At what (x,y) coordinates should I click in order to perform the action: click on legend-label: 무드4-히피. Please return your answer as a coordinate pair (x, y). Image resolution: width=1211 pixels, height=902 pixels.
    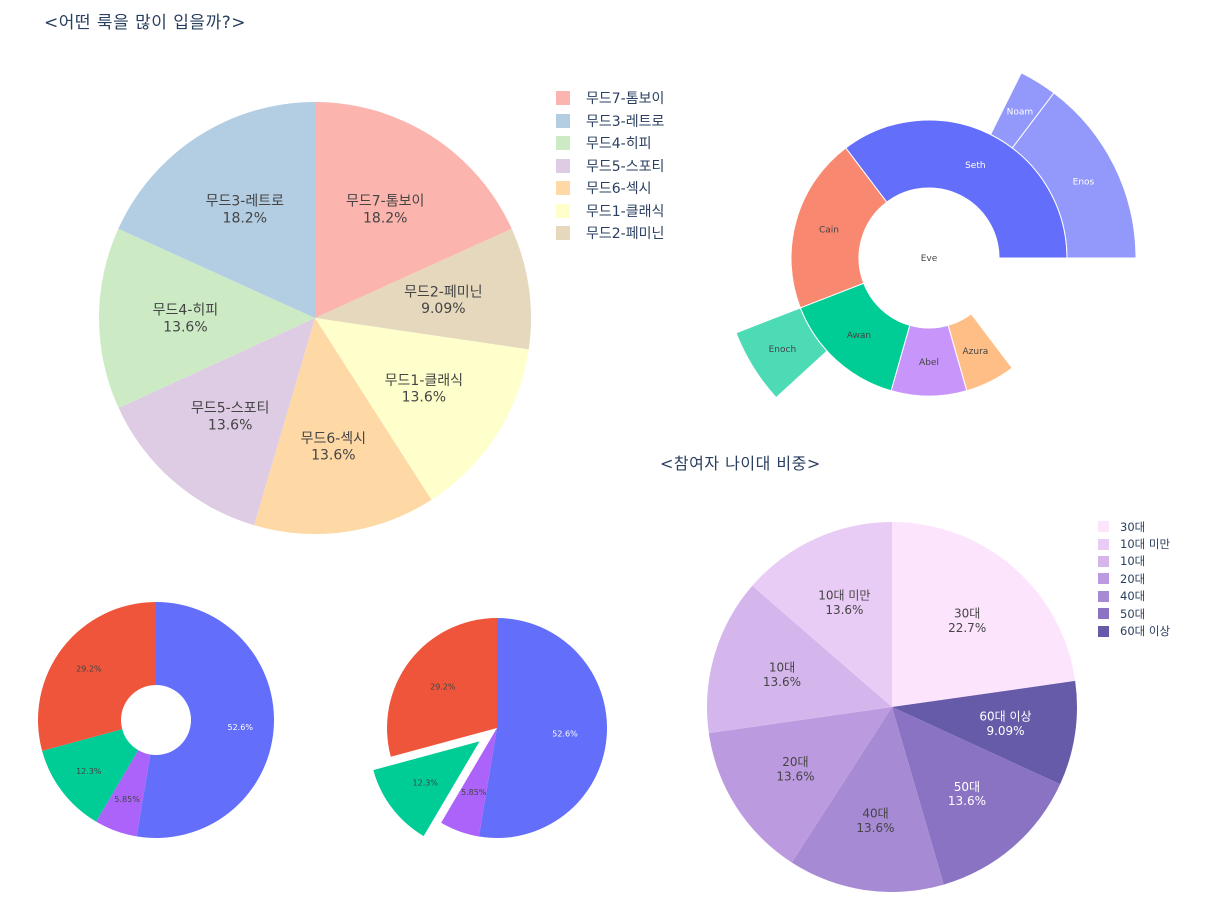
    Looking at the image, I should click on (619, 144).